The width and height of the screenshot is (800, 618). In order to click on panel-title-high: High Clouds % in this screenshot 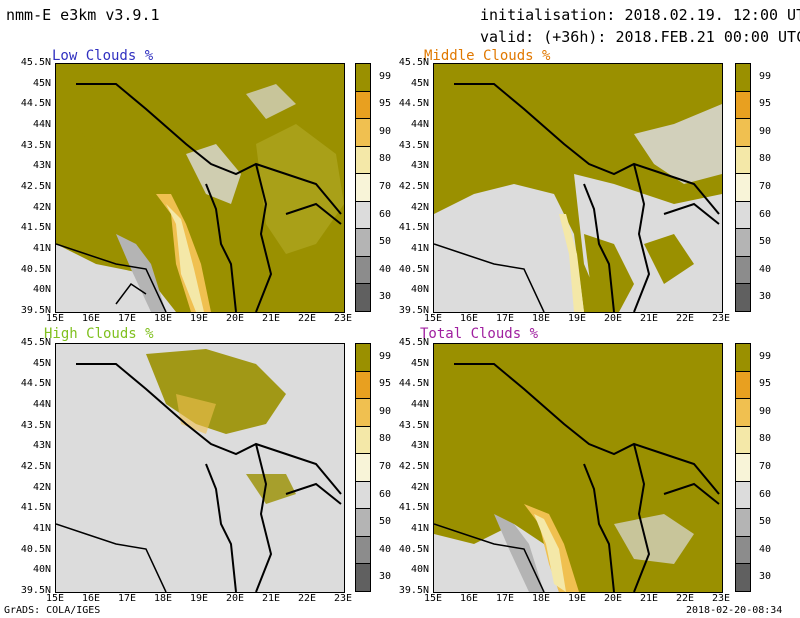, I will do `click(99, 334)`.